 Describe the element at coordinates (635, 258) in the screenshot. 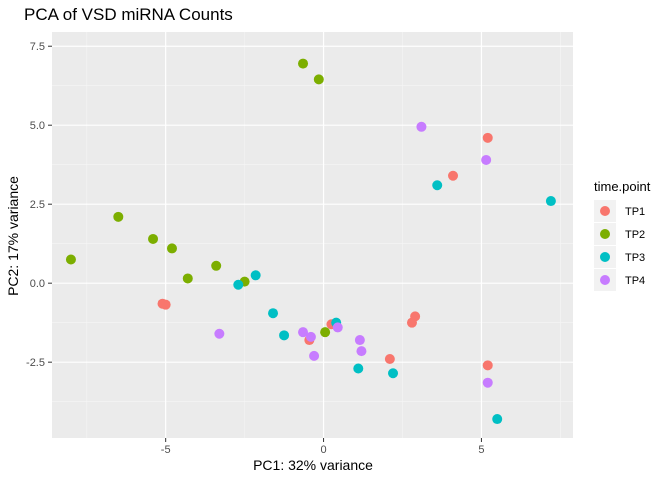

I see `legend-label-tp3: TP3` at that location.